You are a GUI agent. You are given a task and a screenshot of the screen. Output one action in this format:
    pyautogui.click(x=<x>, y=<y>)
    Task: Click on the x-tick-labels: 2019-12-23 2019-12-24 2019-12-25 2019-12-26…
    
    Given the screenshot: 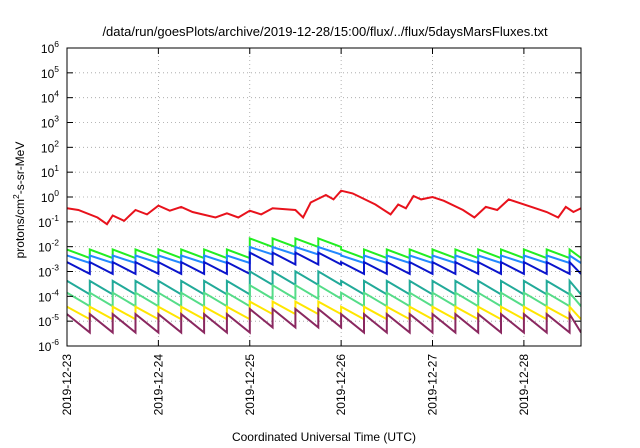 What is the action you would take?
    pyautogui.click(x=295, y=385)
    